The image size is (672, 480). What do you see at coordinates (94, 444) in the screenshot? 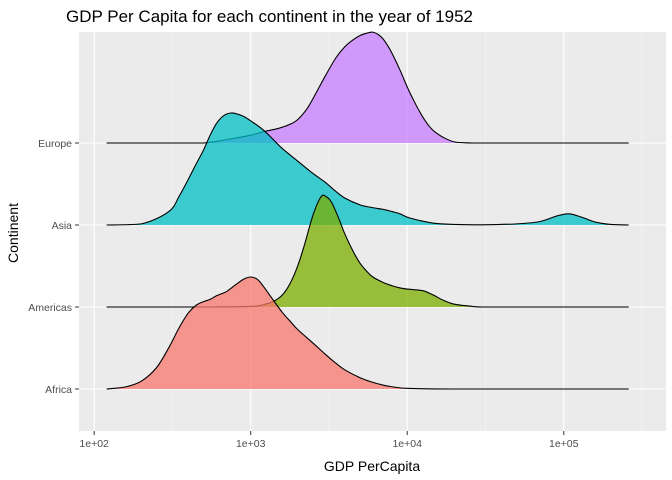
I see `x-tick-label: 1e+02` at bounding box center [94, 444].